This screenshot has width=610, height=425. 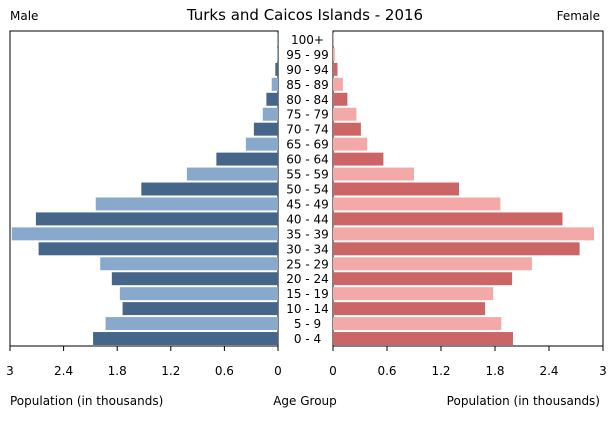 What do you see at coordinates (333, 371) in the screenshot?
I see `female-tick-label-0: 0` at bounding box center [333, 371].